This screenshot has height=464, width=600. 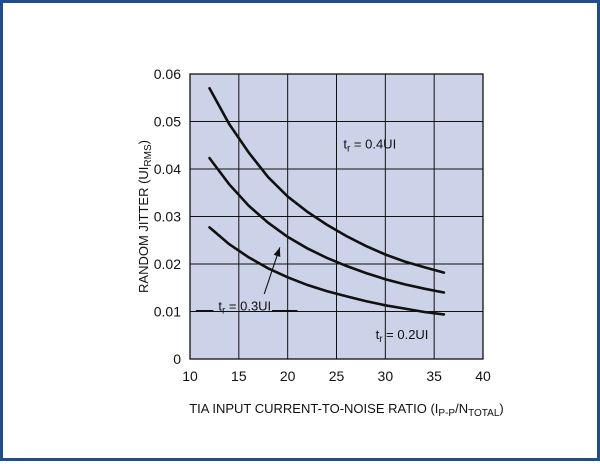 What do you see at coordinates (434, 376) in the screenshot?
I see `x-tick-label: 35` at bounding box center [434, 376].